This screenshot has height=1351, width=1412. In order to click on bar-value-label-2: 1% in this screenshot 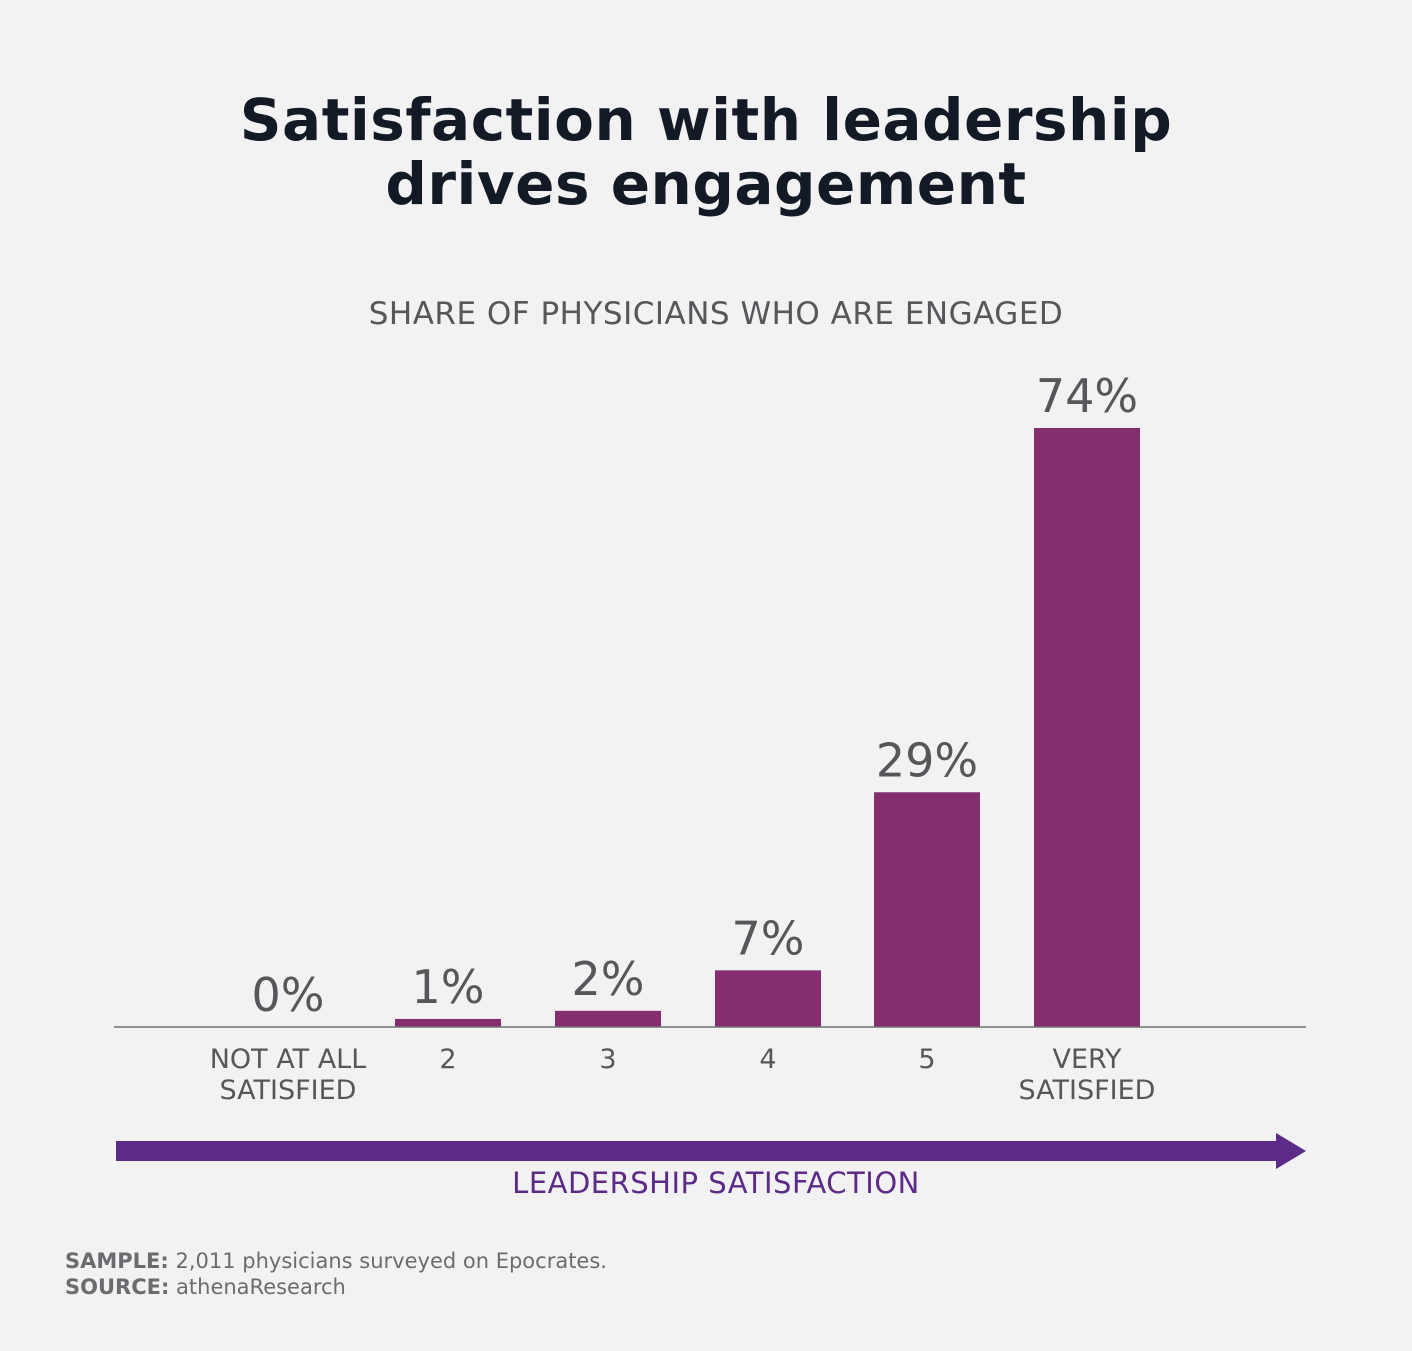, I will do `click(448, 987)`.